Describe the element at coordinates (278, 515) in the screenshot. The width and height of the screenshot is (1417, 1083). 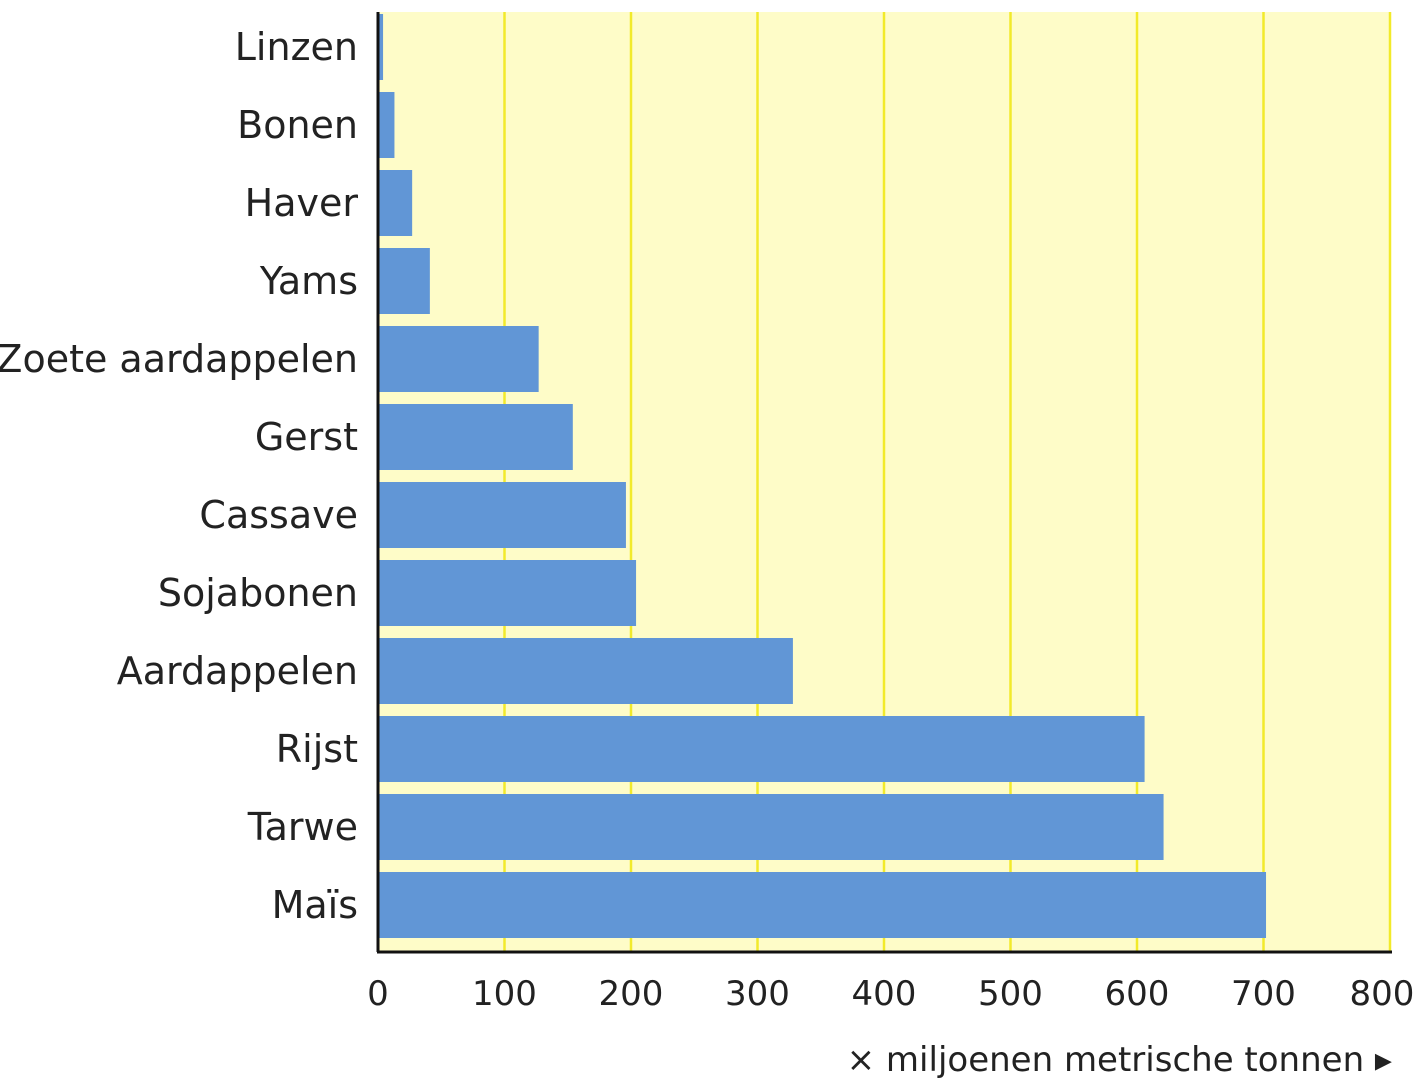
I see `category-label: Cassave` at that location.